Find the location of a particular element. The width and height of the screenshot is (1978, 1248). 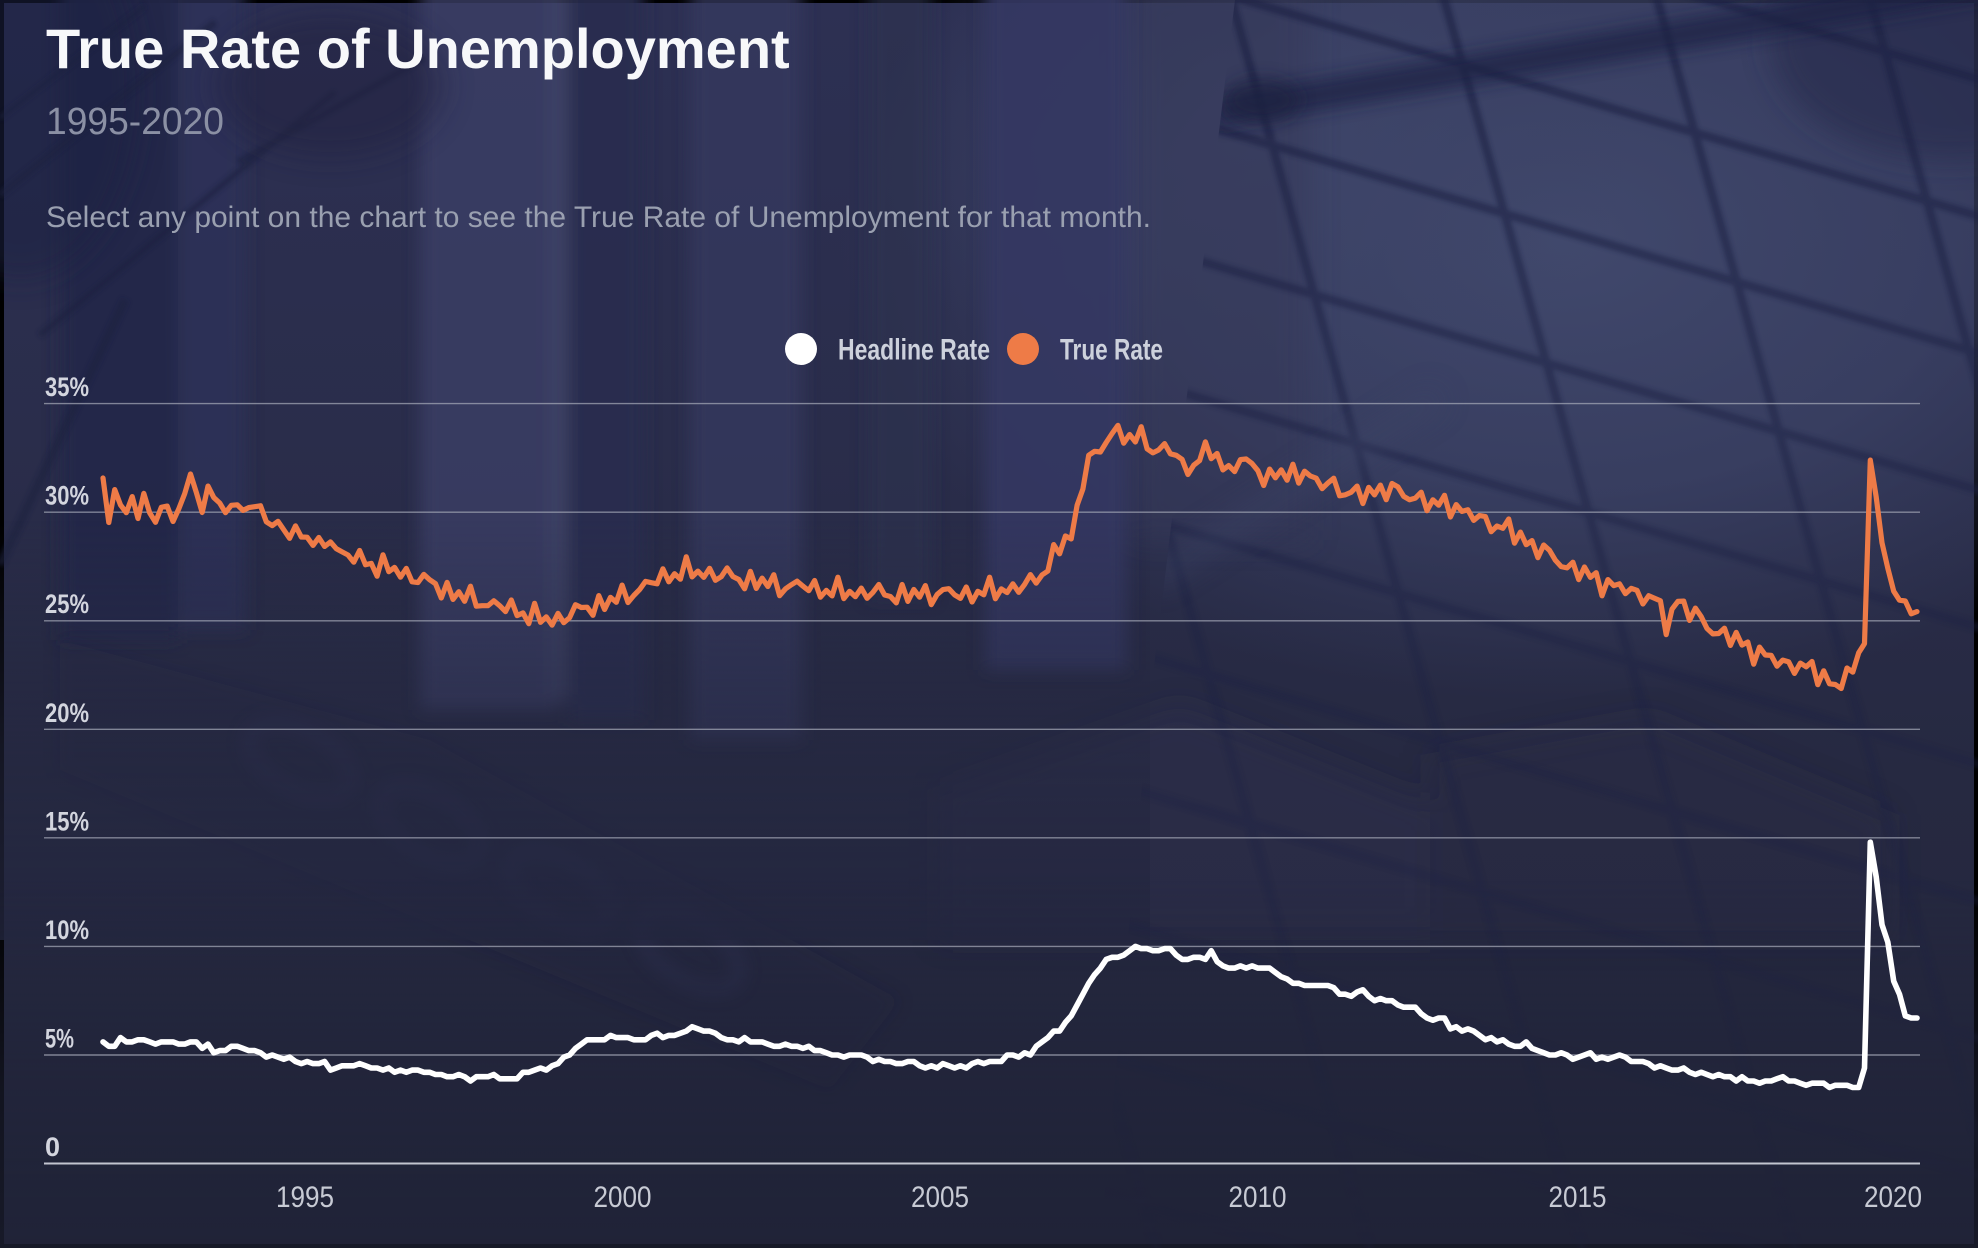

svg-text: 15% is located at coordinates (67, 821).